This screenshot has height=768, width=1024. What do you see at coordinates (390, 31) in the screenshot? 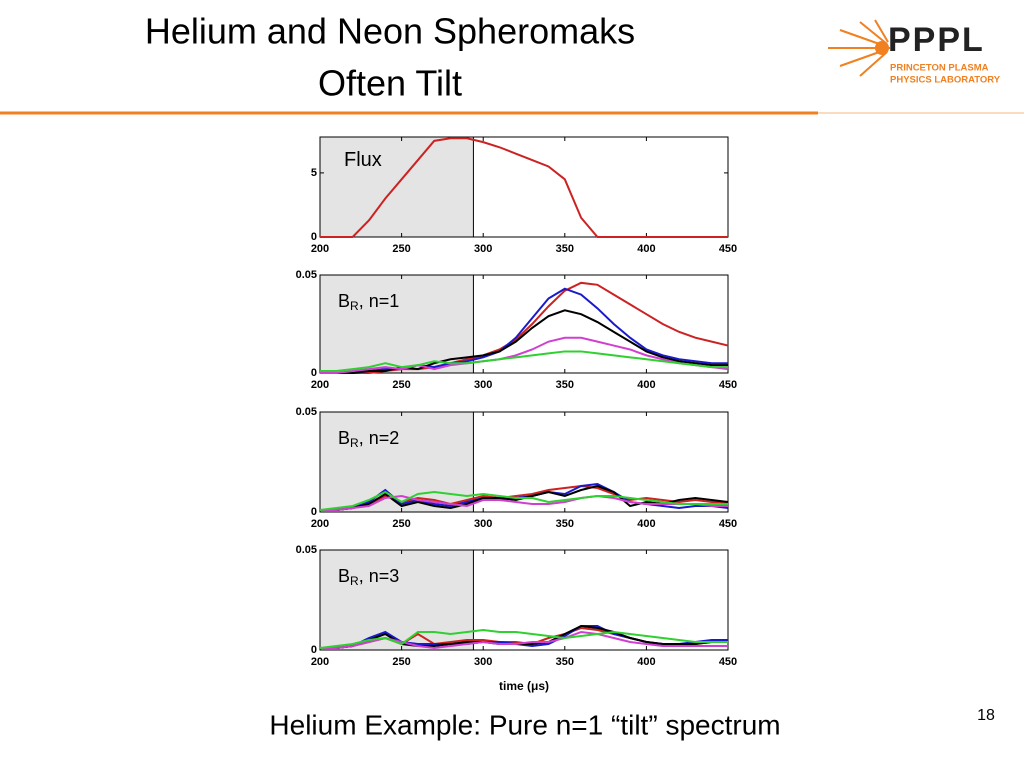
I see `title-line: Helium and Neon Spheromaks` at bounding box center [390, 31].